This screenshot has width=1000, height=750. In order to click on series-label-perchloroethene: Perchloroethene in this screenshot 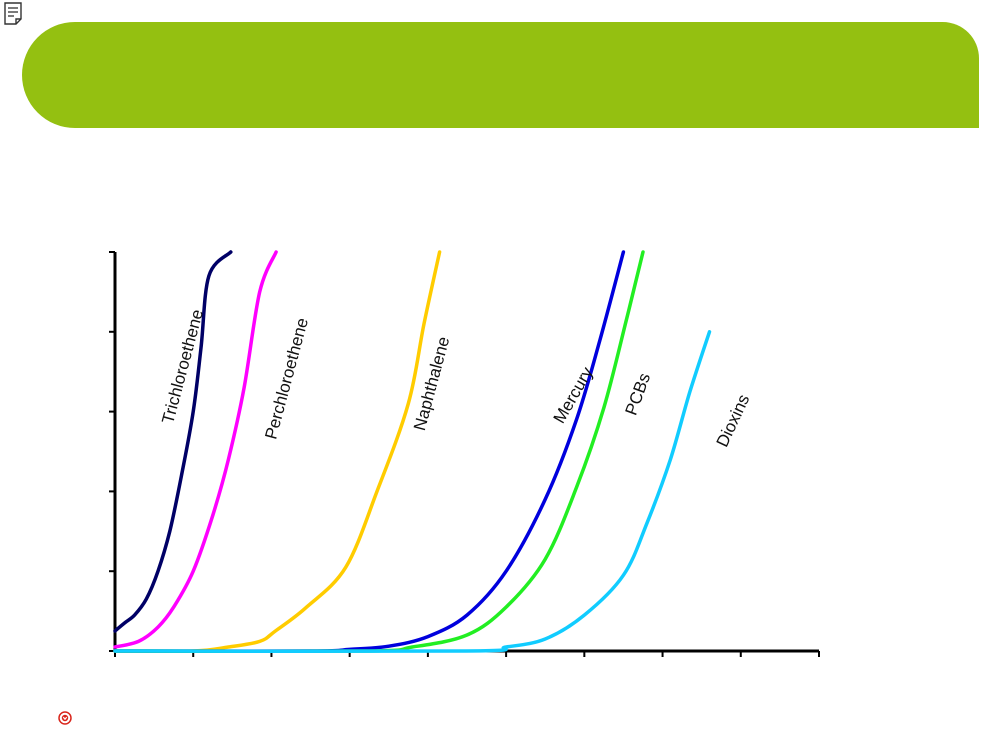, I will do `click(286, 378)`.